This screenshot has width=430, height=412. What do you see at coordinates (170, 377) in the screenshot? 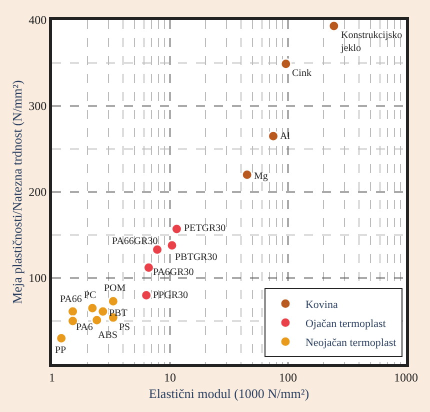
I see `x-tick-label: 10` at bounding box center [170, 377].